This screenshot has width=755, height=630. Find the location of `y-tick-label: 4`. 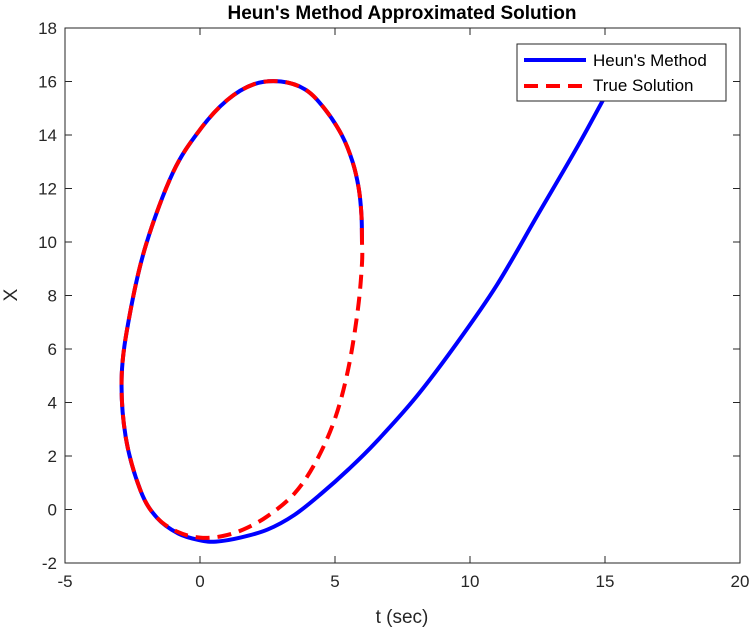

y-tick-label: 4 is located at coordinates (52, 403).